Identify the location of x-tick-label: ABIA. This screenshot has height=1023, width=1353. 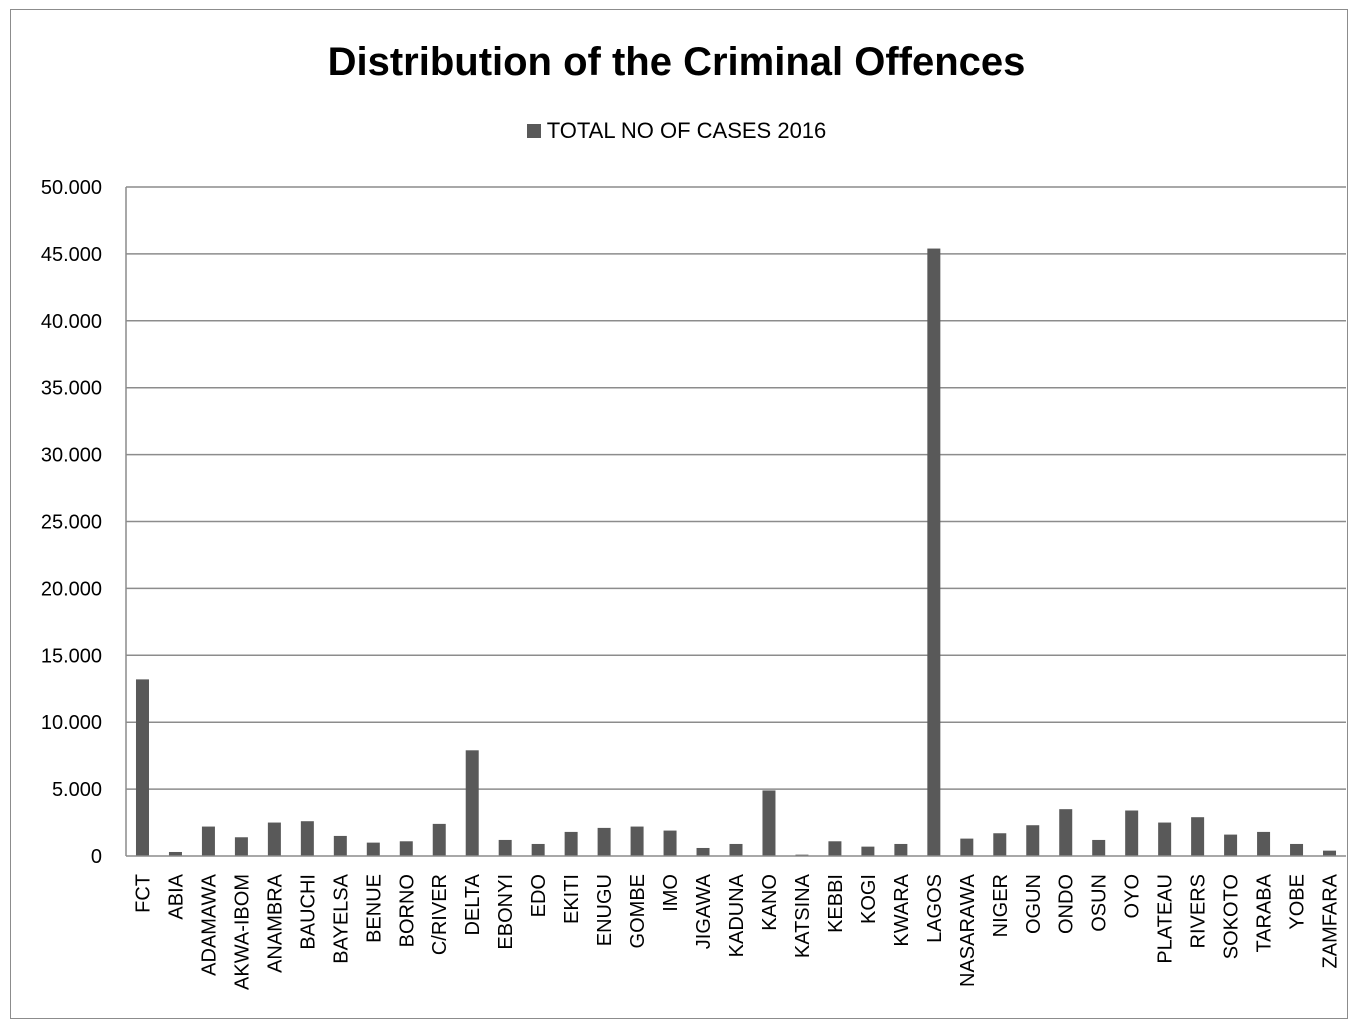
(176, 896).